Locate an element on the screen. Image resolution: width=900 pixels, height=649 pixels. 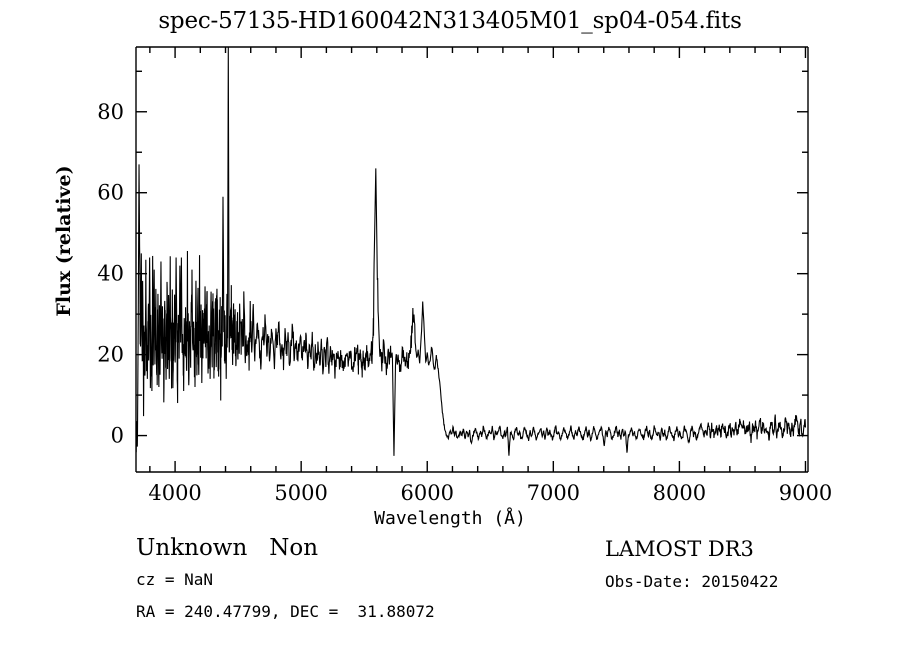
annotation-coordinates: RA = 240.47799, DEC = 31.88072 is located at coordinates (285, 611).